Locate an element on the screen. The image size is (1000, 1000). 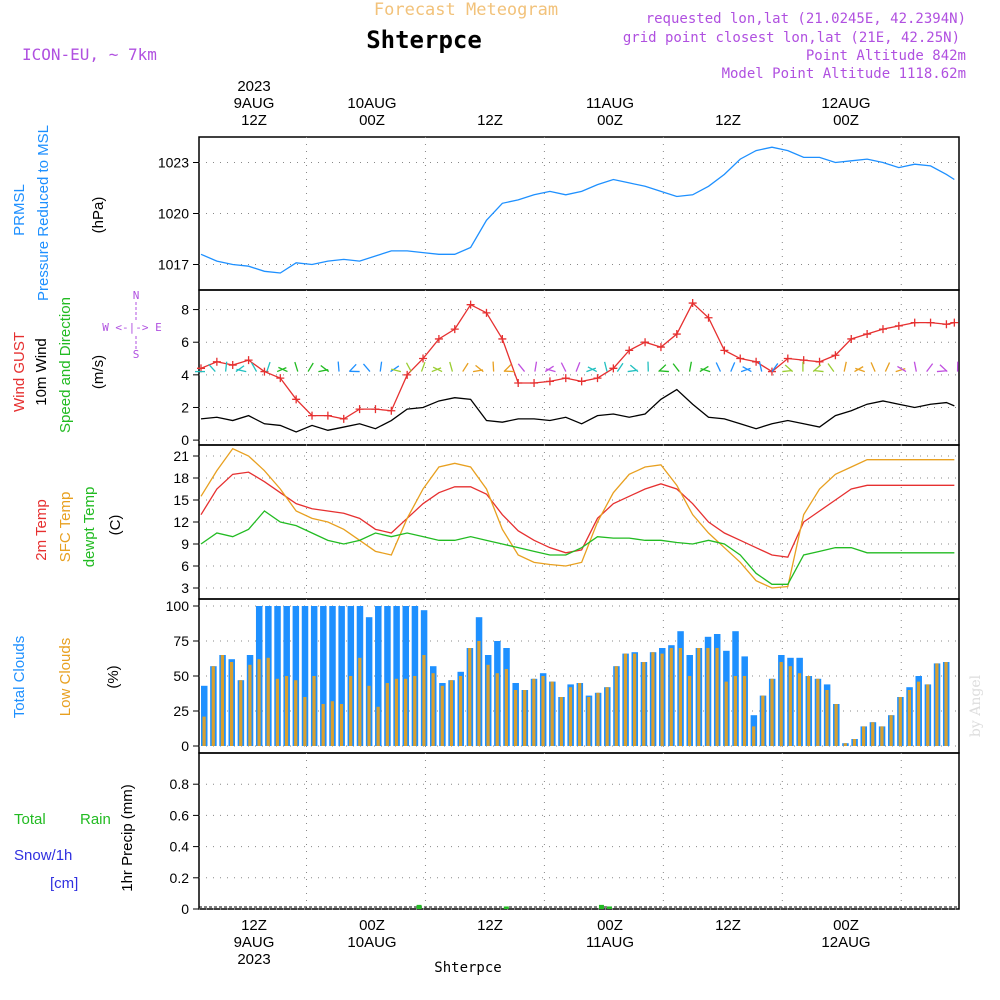
y-tick-label: 6 is located at coordinates (185, 342).